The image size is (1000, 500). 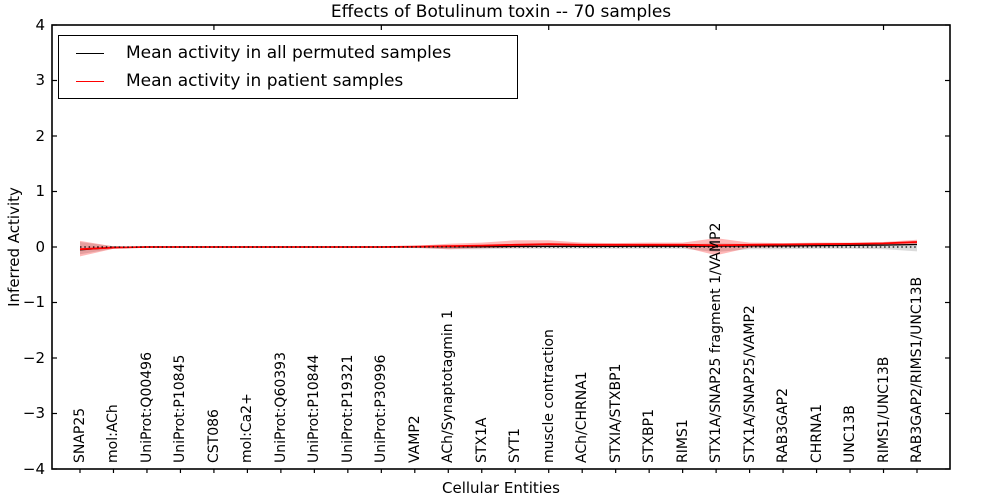 I want to click on x-tick-label: UniProt:P19321, so click(x=347, y=408).